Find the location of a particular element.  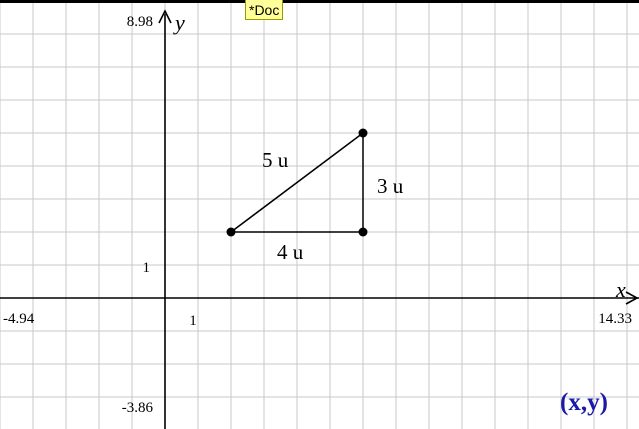

triangle-side-hypotenuse is located at coordinates (297, 182).